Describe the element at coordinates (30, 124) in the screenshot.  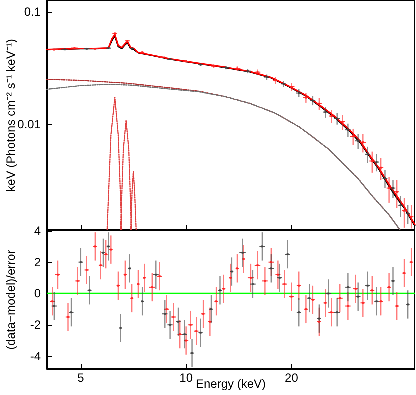
I see `y-tick-label: 0.01` at that location.